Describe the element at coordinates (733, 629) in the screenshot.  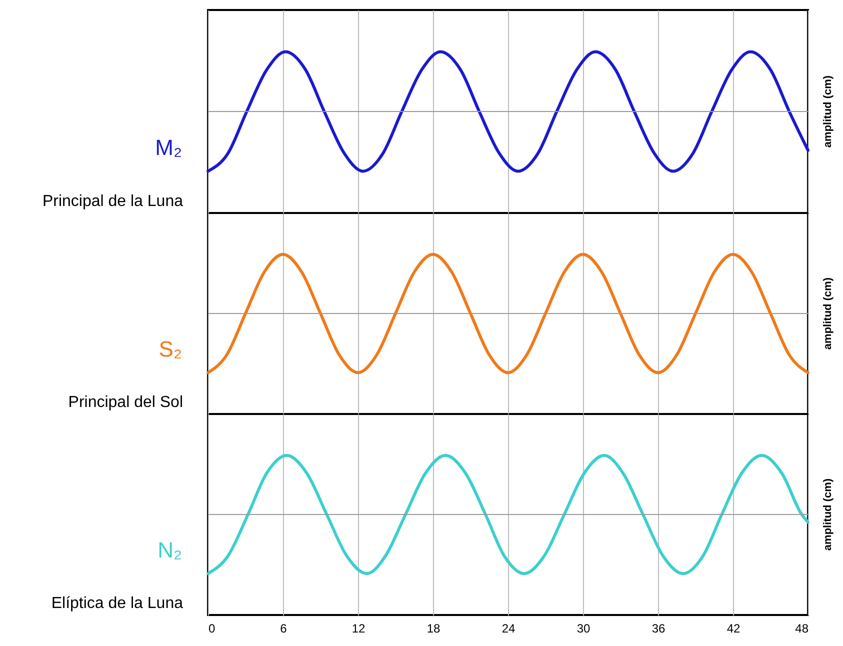
I see `x-tick-label: 42` at that location.